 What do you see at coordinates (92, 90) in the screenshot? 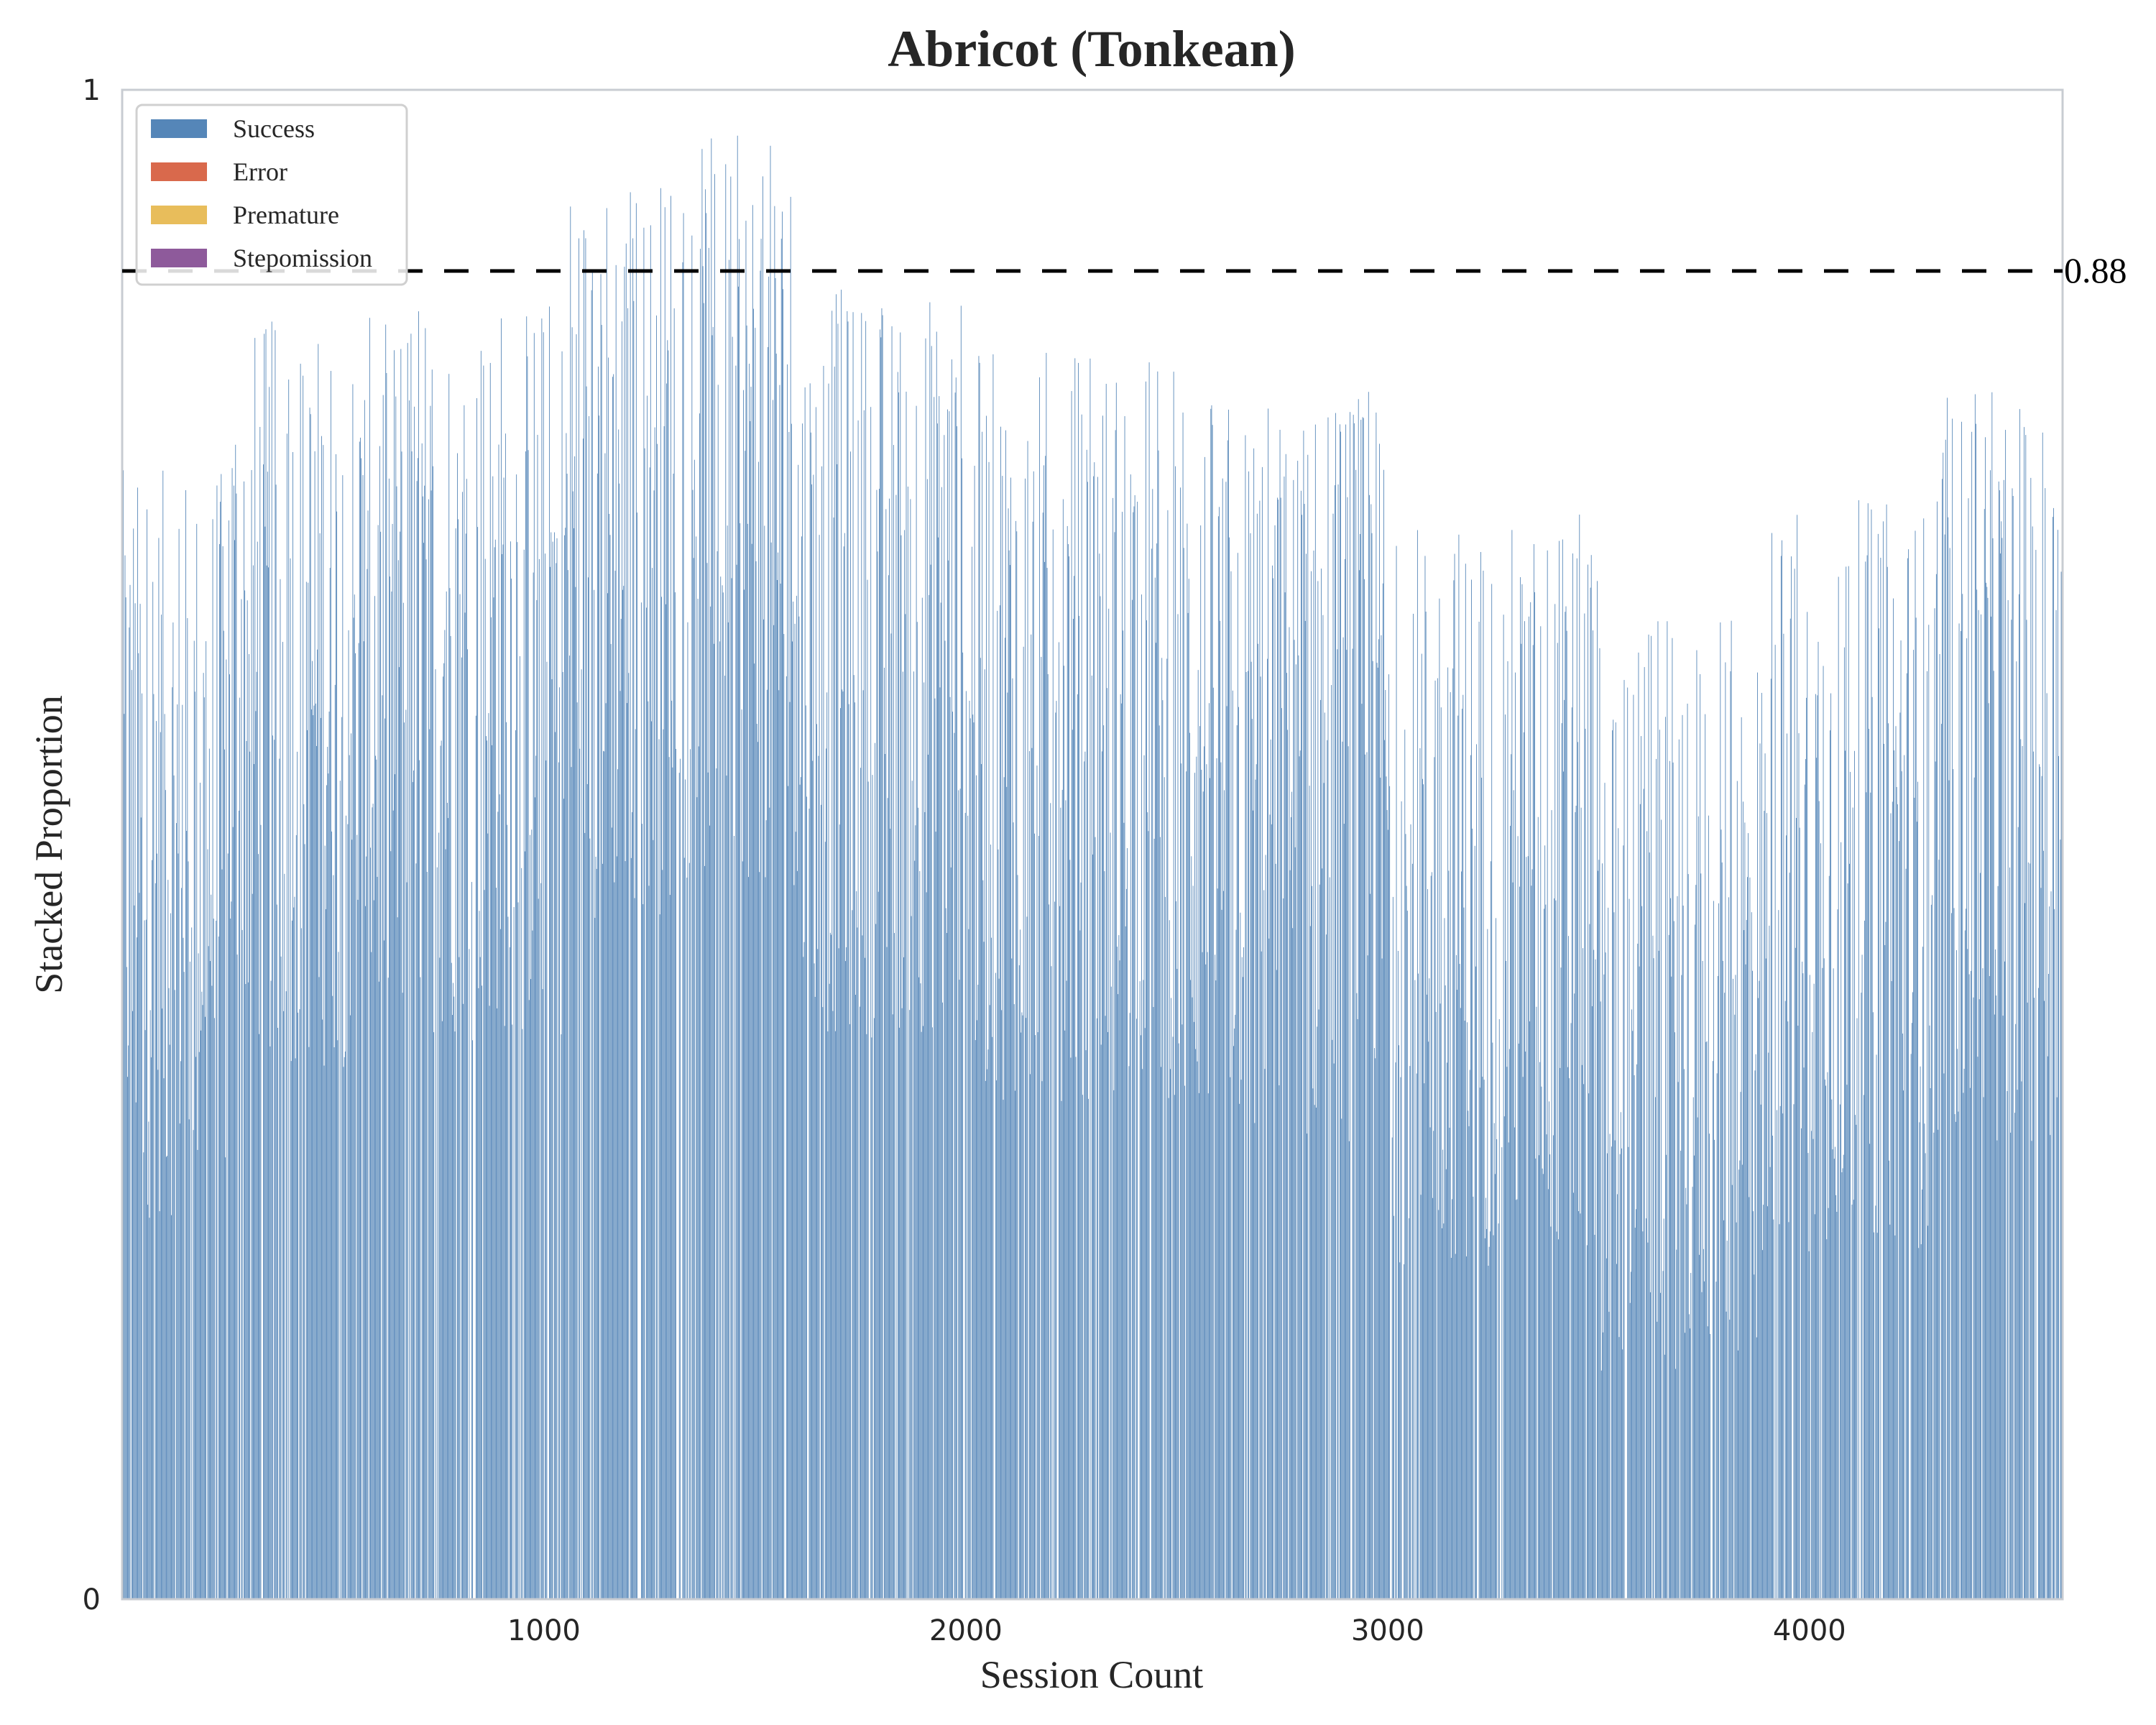
I see `y-tick-label: 1` at bounding box center [92, 90].